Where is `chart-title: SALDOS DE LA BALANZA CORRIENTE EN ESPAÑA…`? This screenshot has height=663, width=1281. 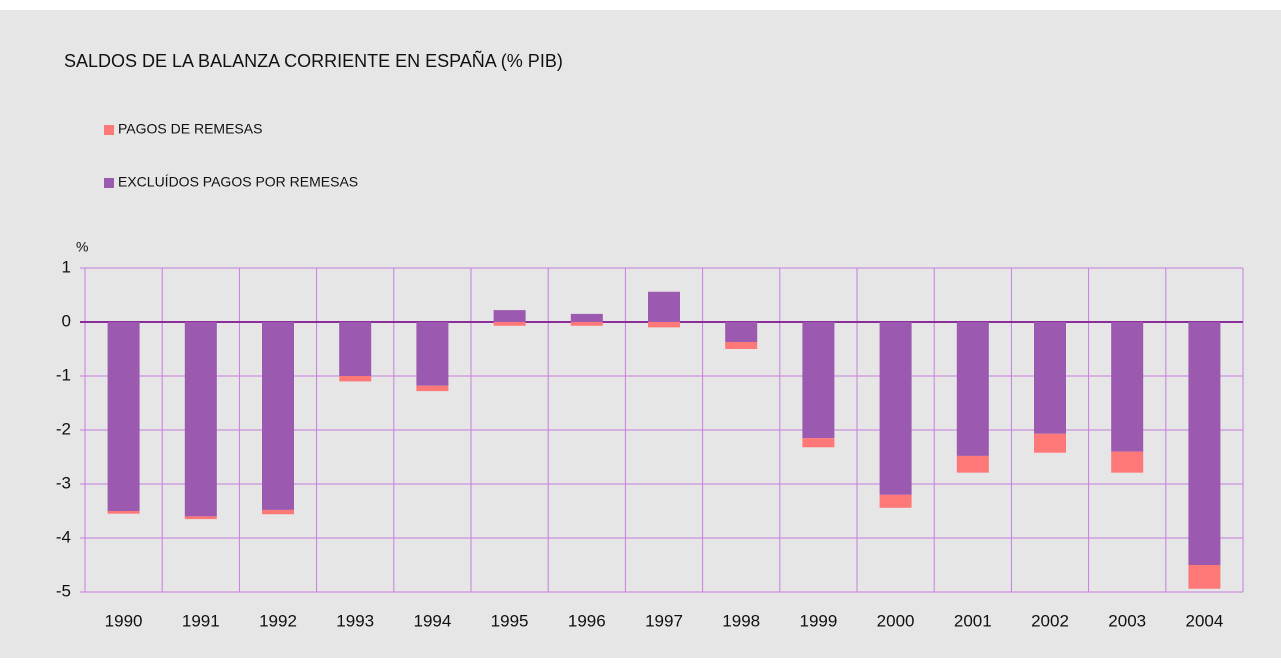
chart-title: SALDOS DE LA BALANZA CORRIENTE EN ESPAÑA… is located at coordinates (313, 60).